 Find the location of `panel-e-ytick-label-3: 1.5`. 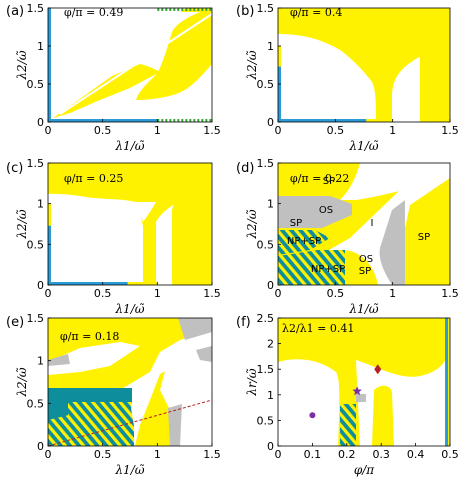

panel-e-ytick-label-3: 1.5 is located at coordinates (36, 318).